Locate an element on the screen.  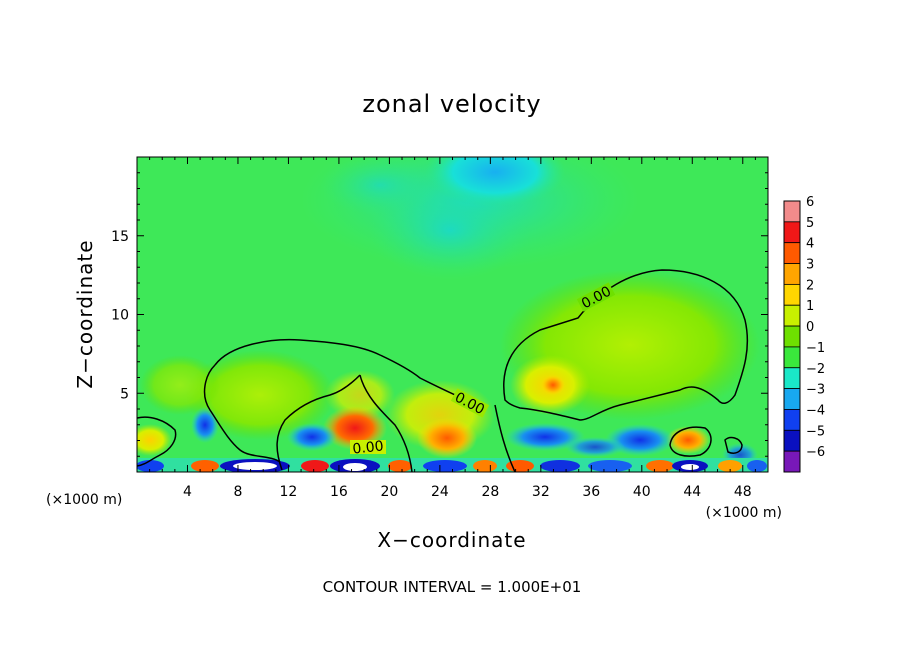
colorbar: 6 5 4 3 2 1 0 −1 −2 −3 −4 −5 −6 is located at coordinates (804, 334).